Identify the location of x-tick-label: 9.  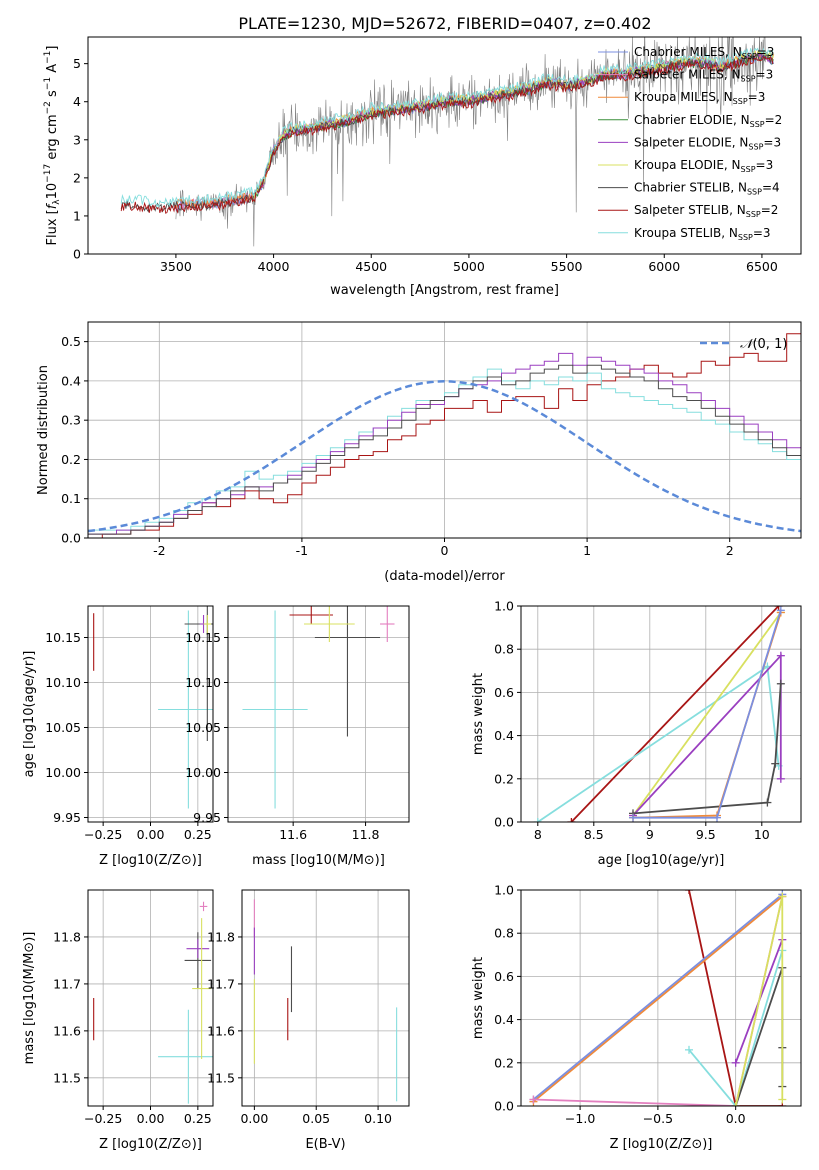
(650, 834).